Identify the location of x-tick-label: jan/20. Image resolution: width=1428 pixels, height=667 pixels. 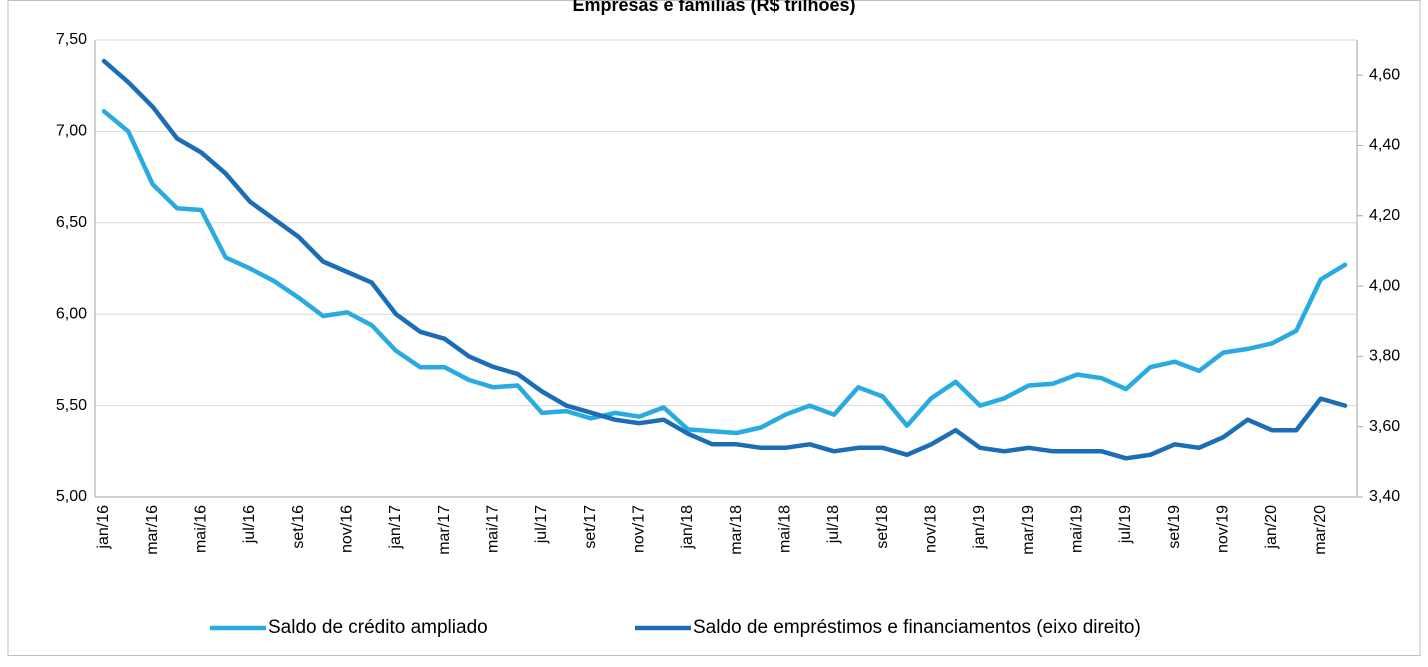
(1271, 527).